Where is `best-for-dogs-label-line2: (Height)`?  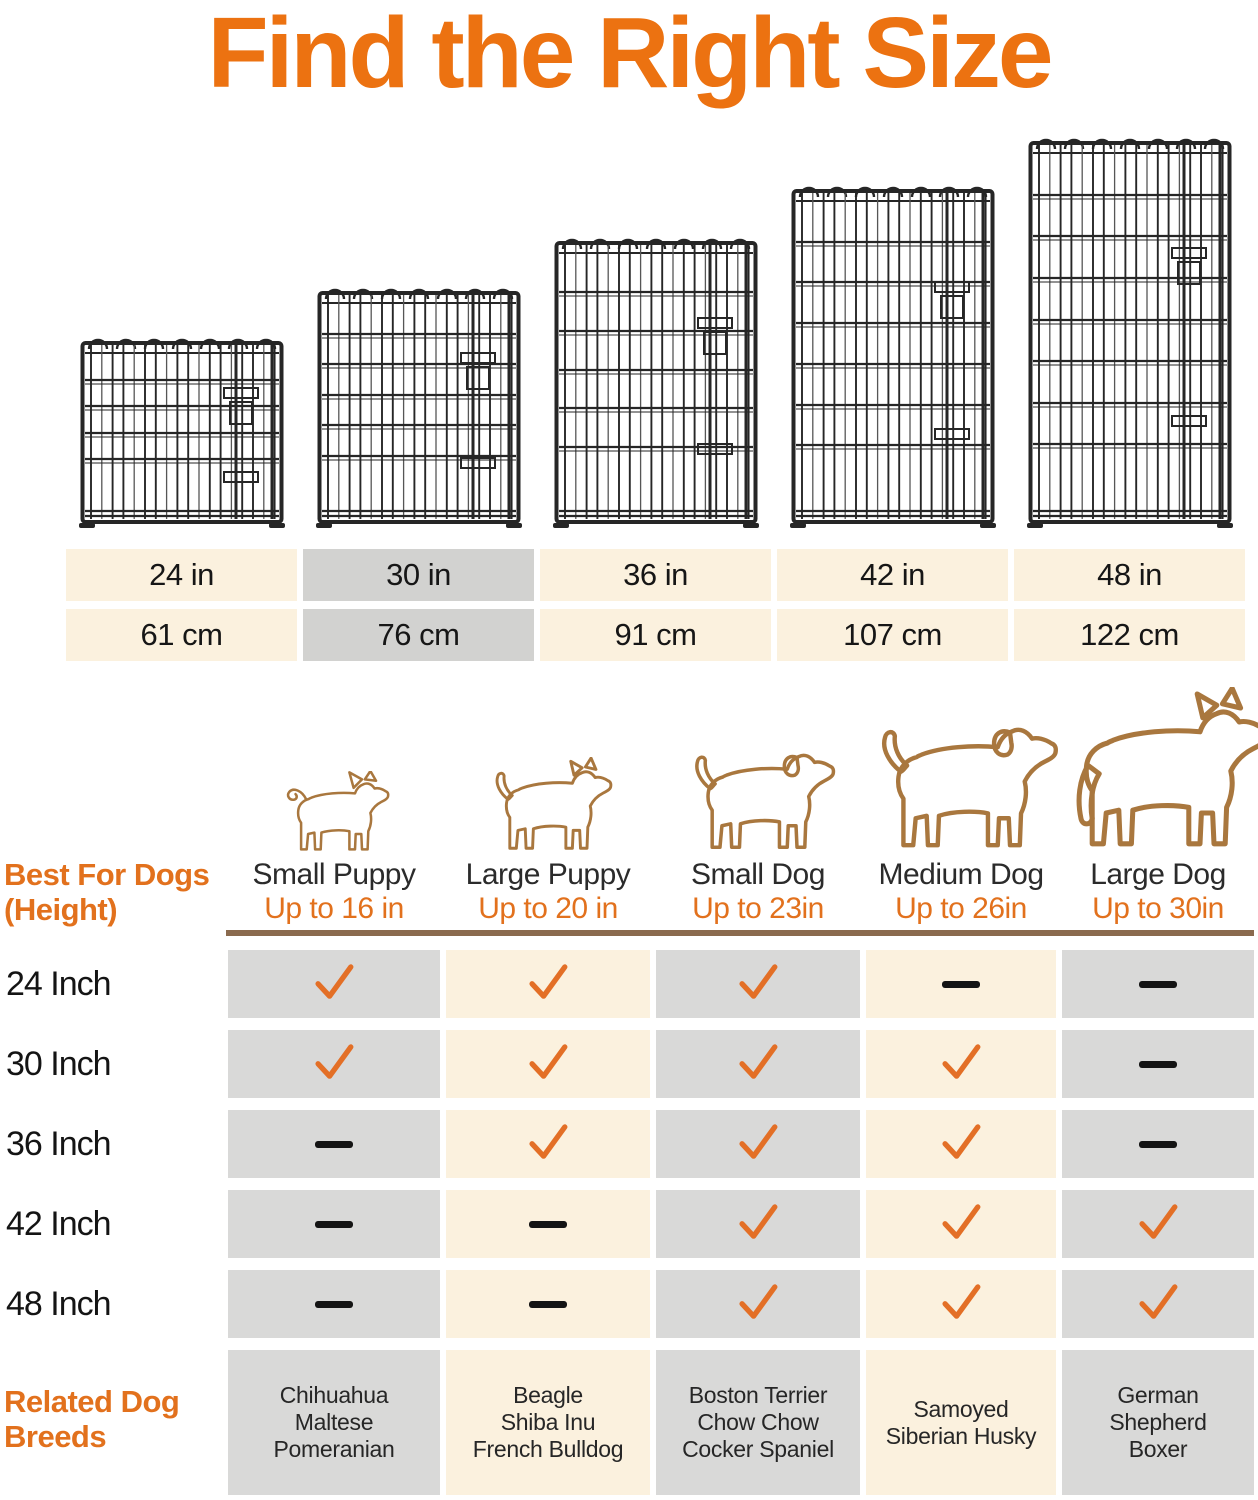
best-for-dogs-label-line2: (Height) is located at coordinates (61, 909).